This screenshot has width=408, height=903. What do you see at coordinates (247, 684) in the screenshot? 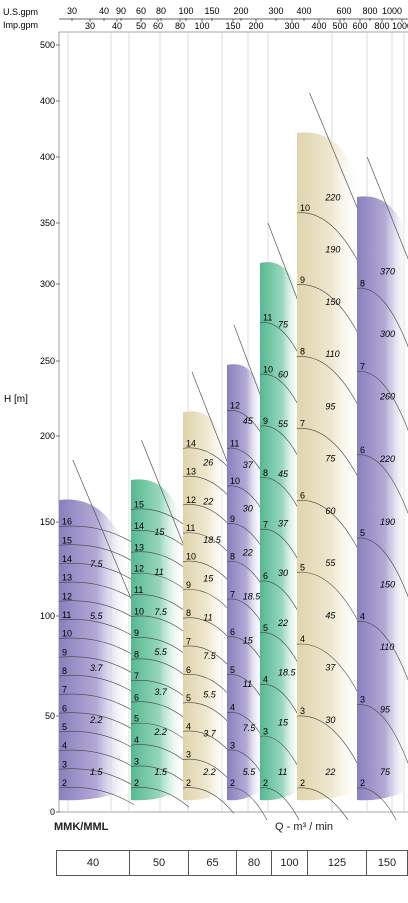
I see `motor-power-label: 11` at bounding box center [247, 684].